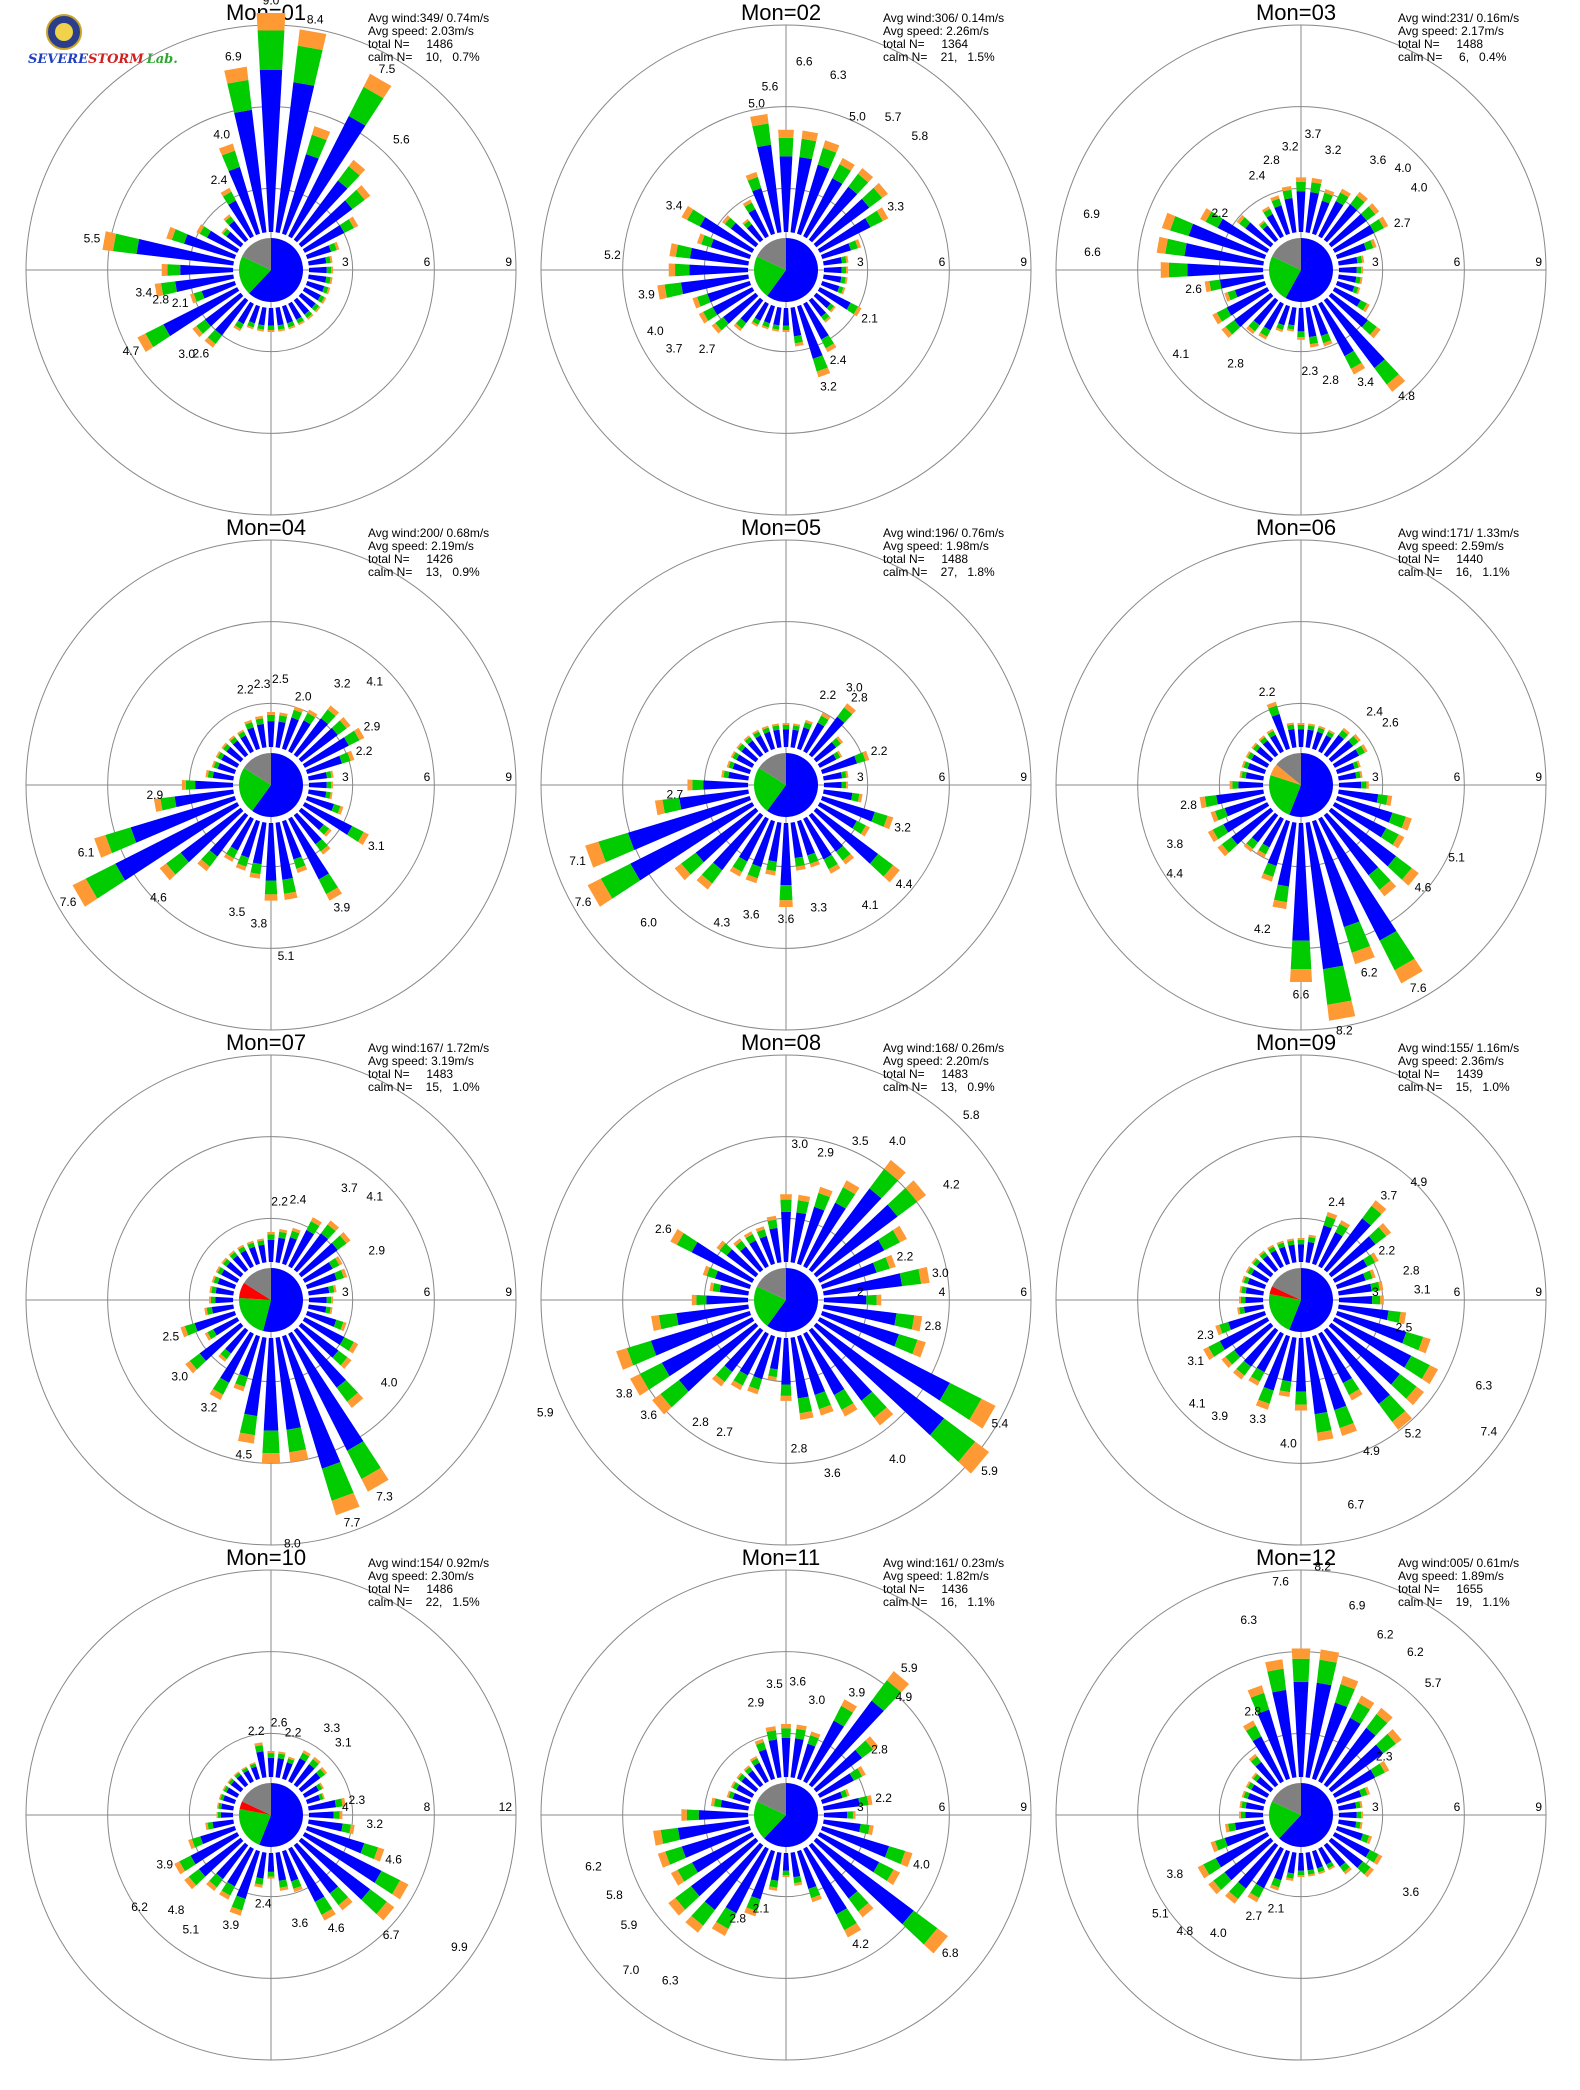  Describe the element at coordinates (389, 1383) in the screenshot. I see `bar-value-label: 4.0` at that location.